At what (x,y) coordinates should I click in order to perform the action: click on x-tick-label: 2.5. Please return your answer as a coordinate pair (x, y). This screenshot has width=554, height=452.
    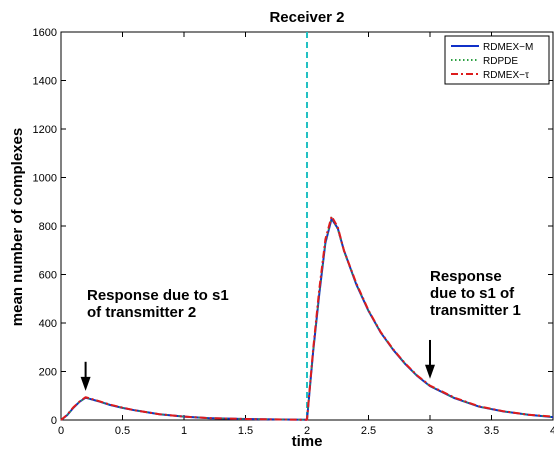
    Looking at the image, I should click on (368, 431).